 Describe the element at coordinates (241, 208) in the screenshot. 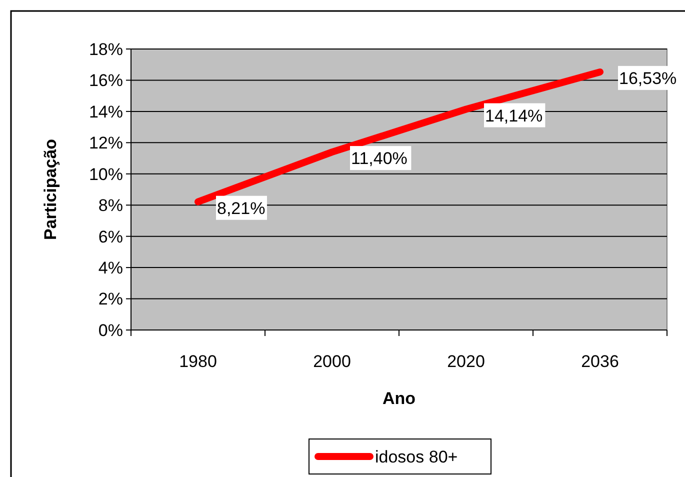

I see `data-label: 8,21%` at that location.